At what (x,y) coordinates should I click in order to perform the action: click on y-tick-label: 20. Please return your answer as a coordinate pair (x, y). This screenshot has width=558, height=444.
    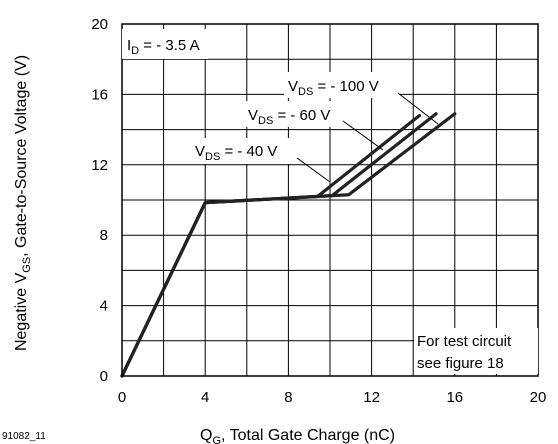
    Looking at the image, I should click on (99, 24).